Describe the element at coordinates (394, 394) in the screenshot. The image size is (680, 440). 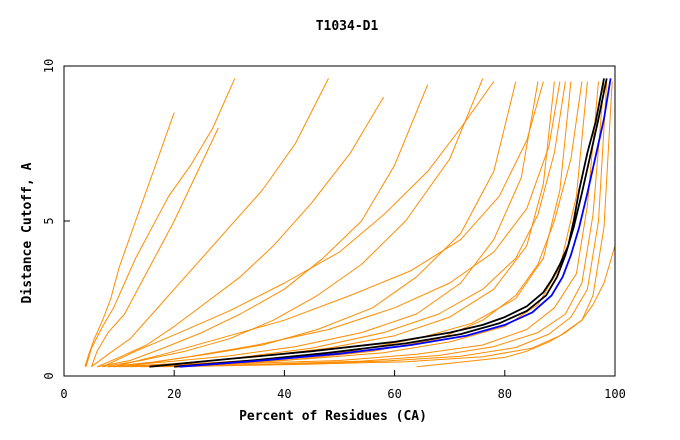
I see `x-tick-label: 60` at that location.